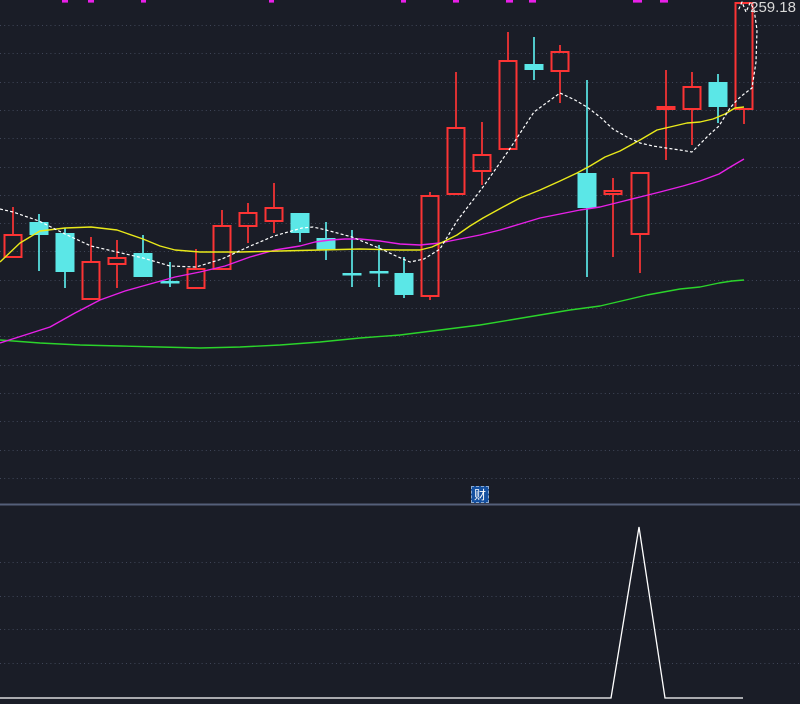 The image size is (800, 704). I want to click on last-price-label: 259.18, so click(773, 8).